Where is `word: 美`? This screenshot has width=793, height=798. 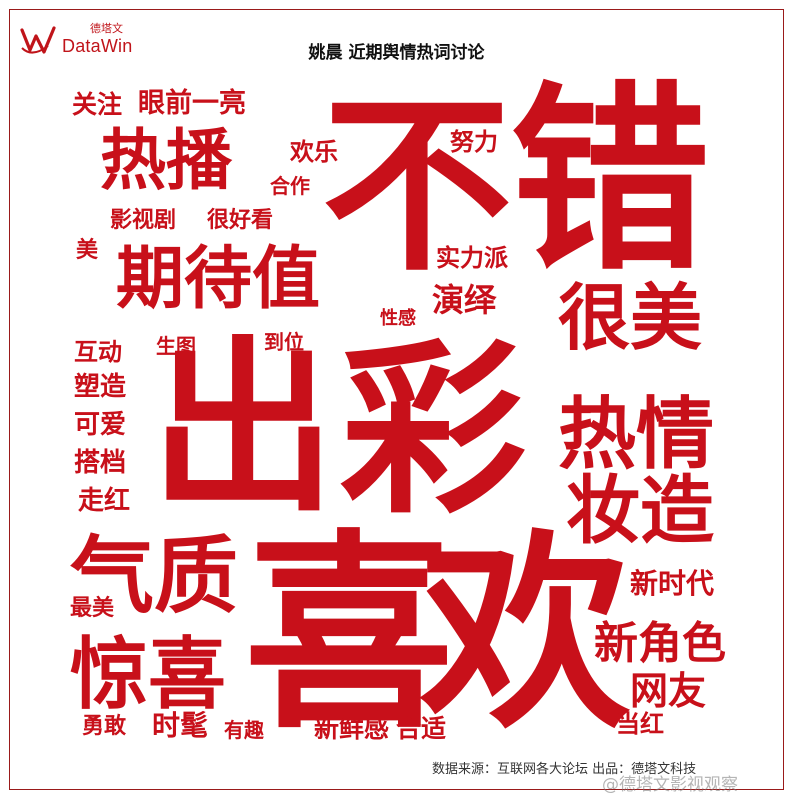
word: 美 is located at coordinates (87, 250).